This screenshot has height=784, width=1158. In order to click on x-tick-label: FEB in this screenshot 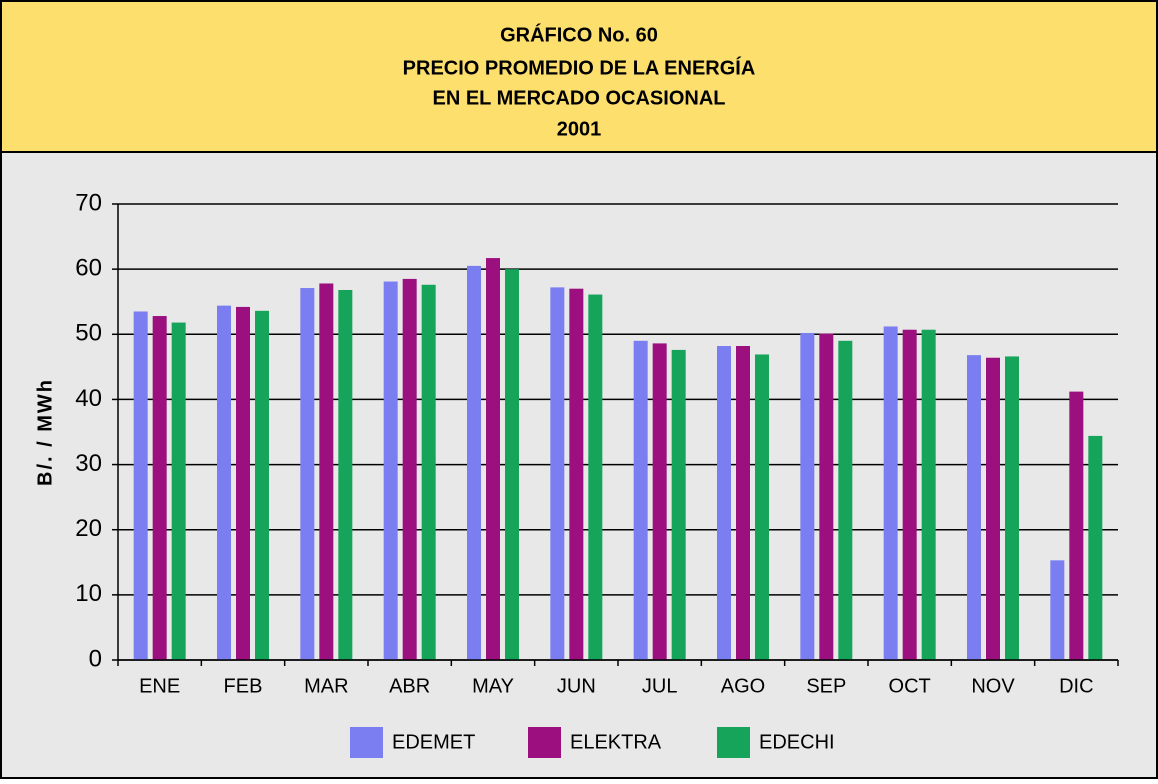, I will do `click(243, 686)`.